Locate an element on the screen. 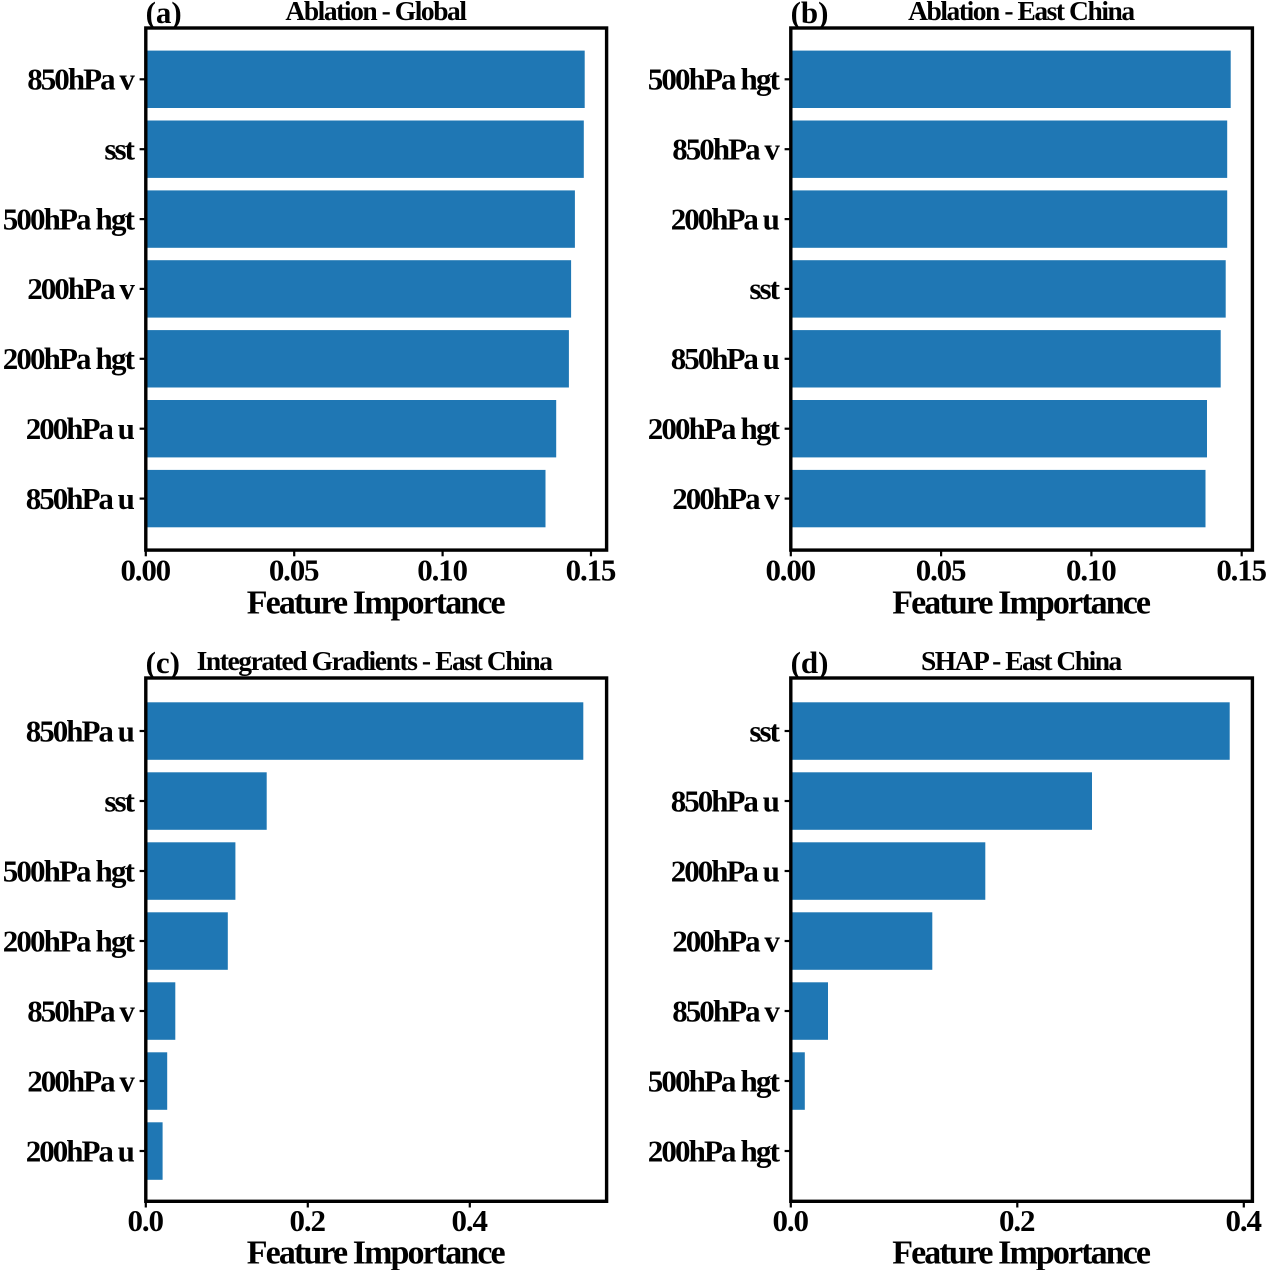 The image size is (1267, 1270). svg-text: (a) is located at coordinates (164, 15).